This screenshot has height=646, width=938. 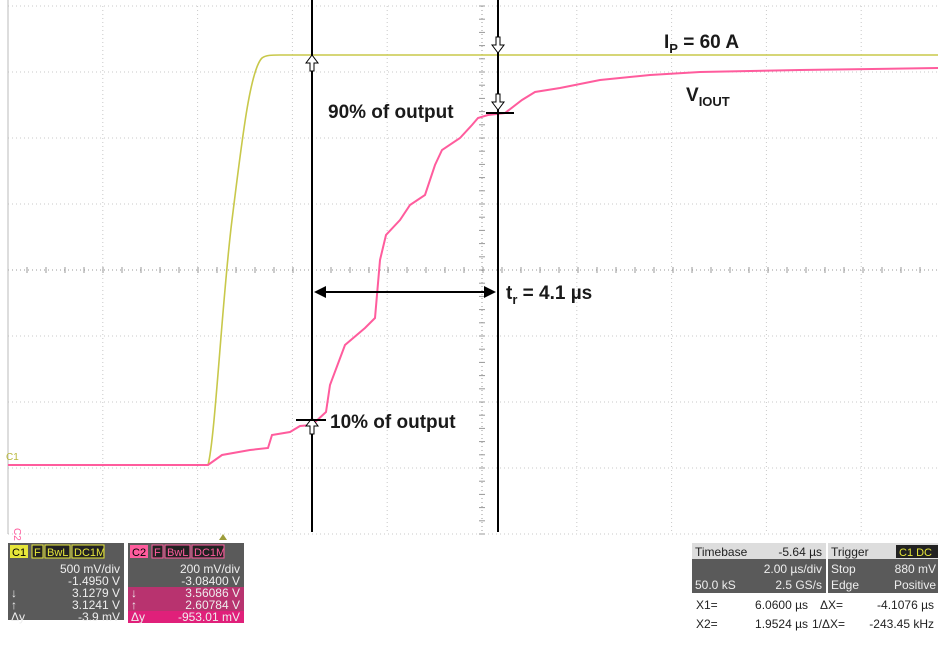 What do you see at coordinates (96, 605) in the screenshot?
I see `row-value: 3.1241 V` at bounding box center [96, 605].